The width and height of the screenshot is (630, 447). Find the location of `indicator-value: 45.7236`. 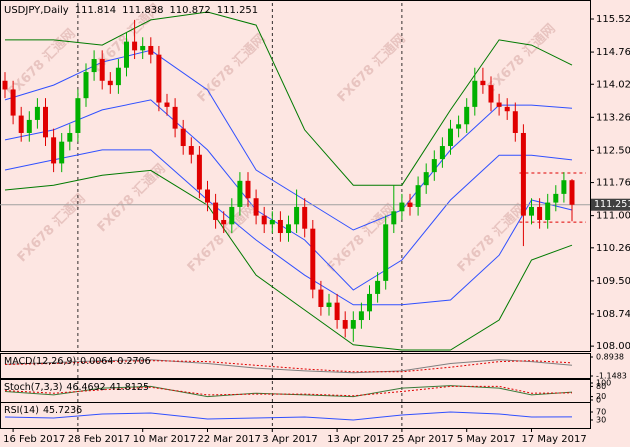

indicator-value: 45.7236 is located at coordinates (62, 410).